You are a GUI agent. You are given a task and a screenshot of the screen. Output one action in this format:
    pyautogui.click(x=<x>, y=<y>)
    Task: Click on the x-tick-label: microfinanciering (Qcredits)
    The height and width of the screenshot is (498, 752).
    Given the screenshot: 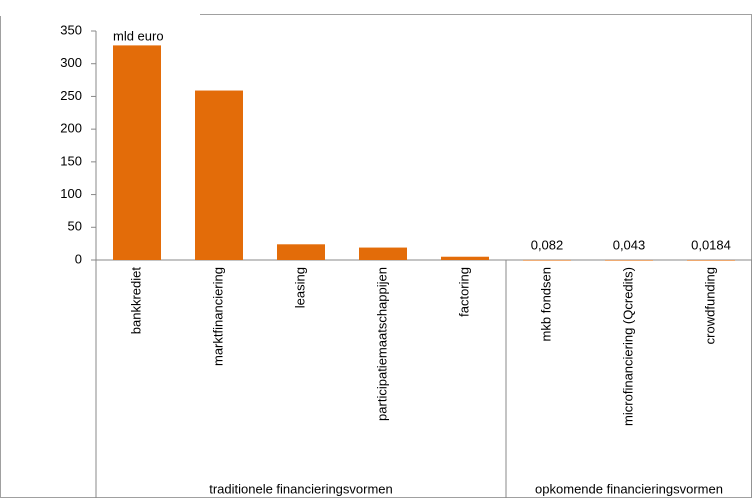 What is the action you would take?
    pyautogui.click(x=627, y=346)
    